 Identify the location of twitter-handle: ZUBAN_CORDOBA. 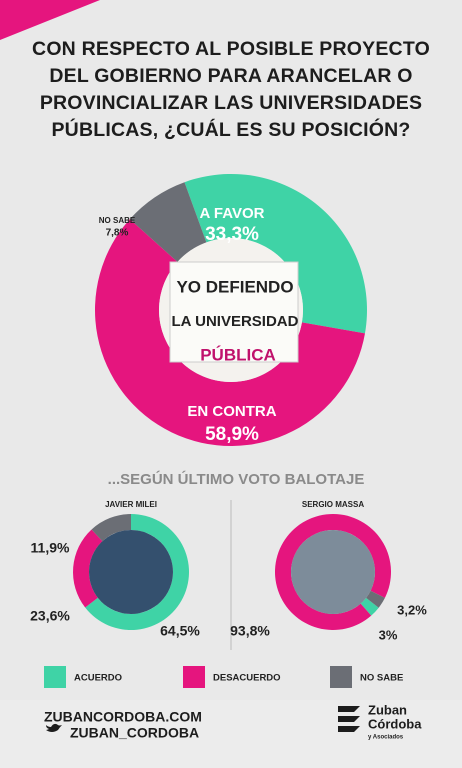
(134, 733).